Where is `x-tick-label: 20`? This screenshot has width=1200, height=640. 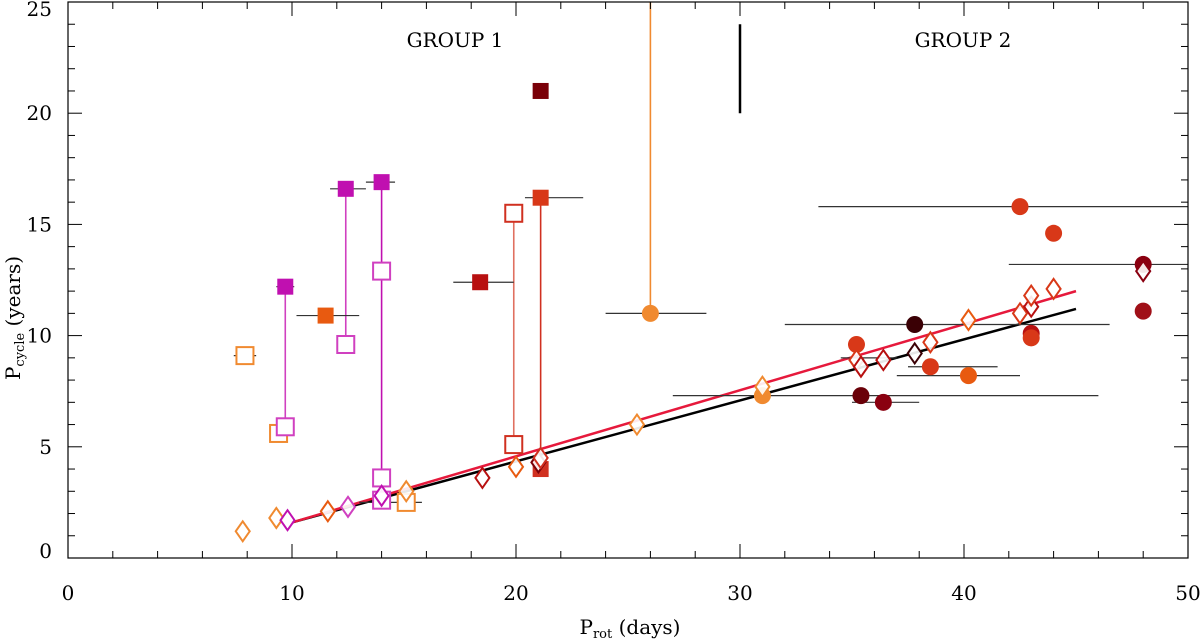
x-tick-label: 20 is located at coordinates (515, 593).